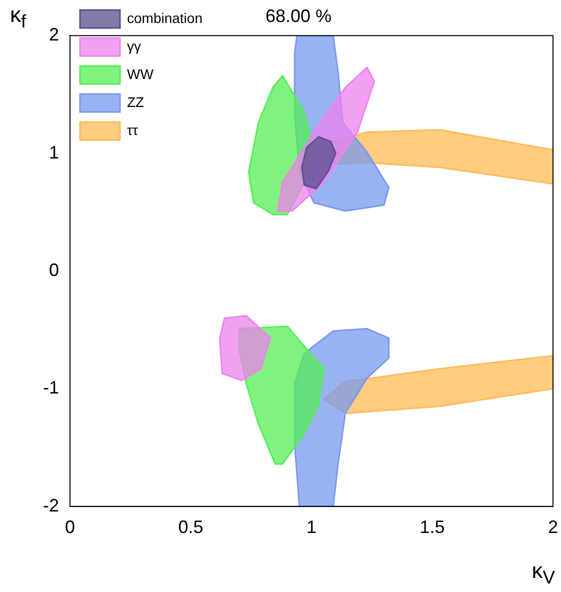 Image resolution: width=561 pixels, height=592 pixels. Describe the element at coordinates (553, 527) in the screenshot. I see `x-tick-label: 2` at that location.